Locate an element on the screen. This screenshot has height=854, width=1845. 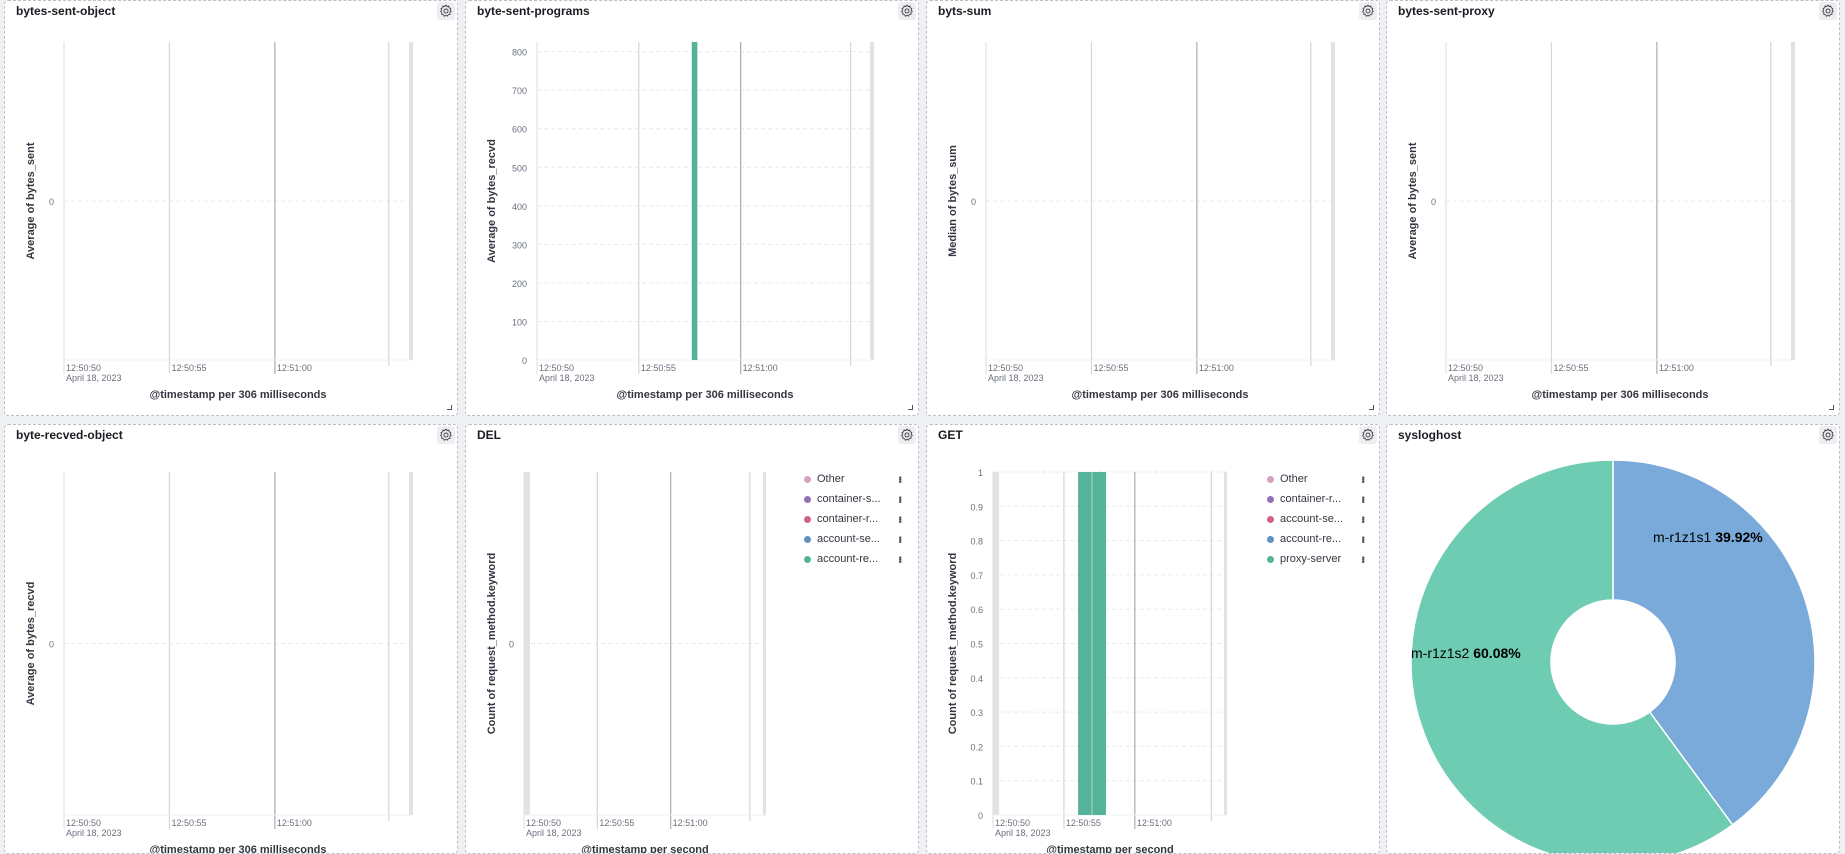
panel-sysloghost: sysloghost m-r1z1s1 39.92% m-r1z1s2 60.08% is located at coordinates (1613, 639).